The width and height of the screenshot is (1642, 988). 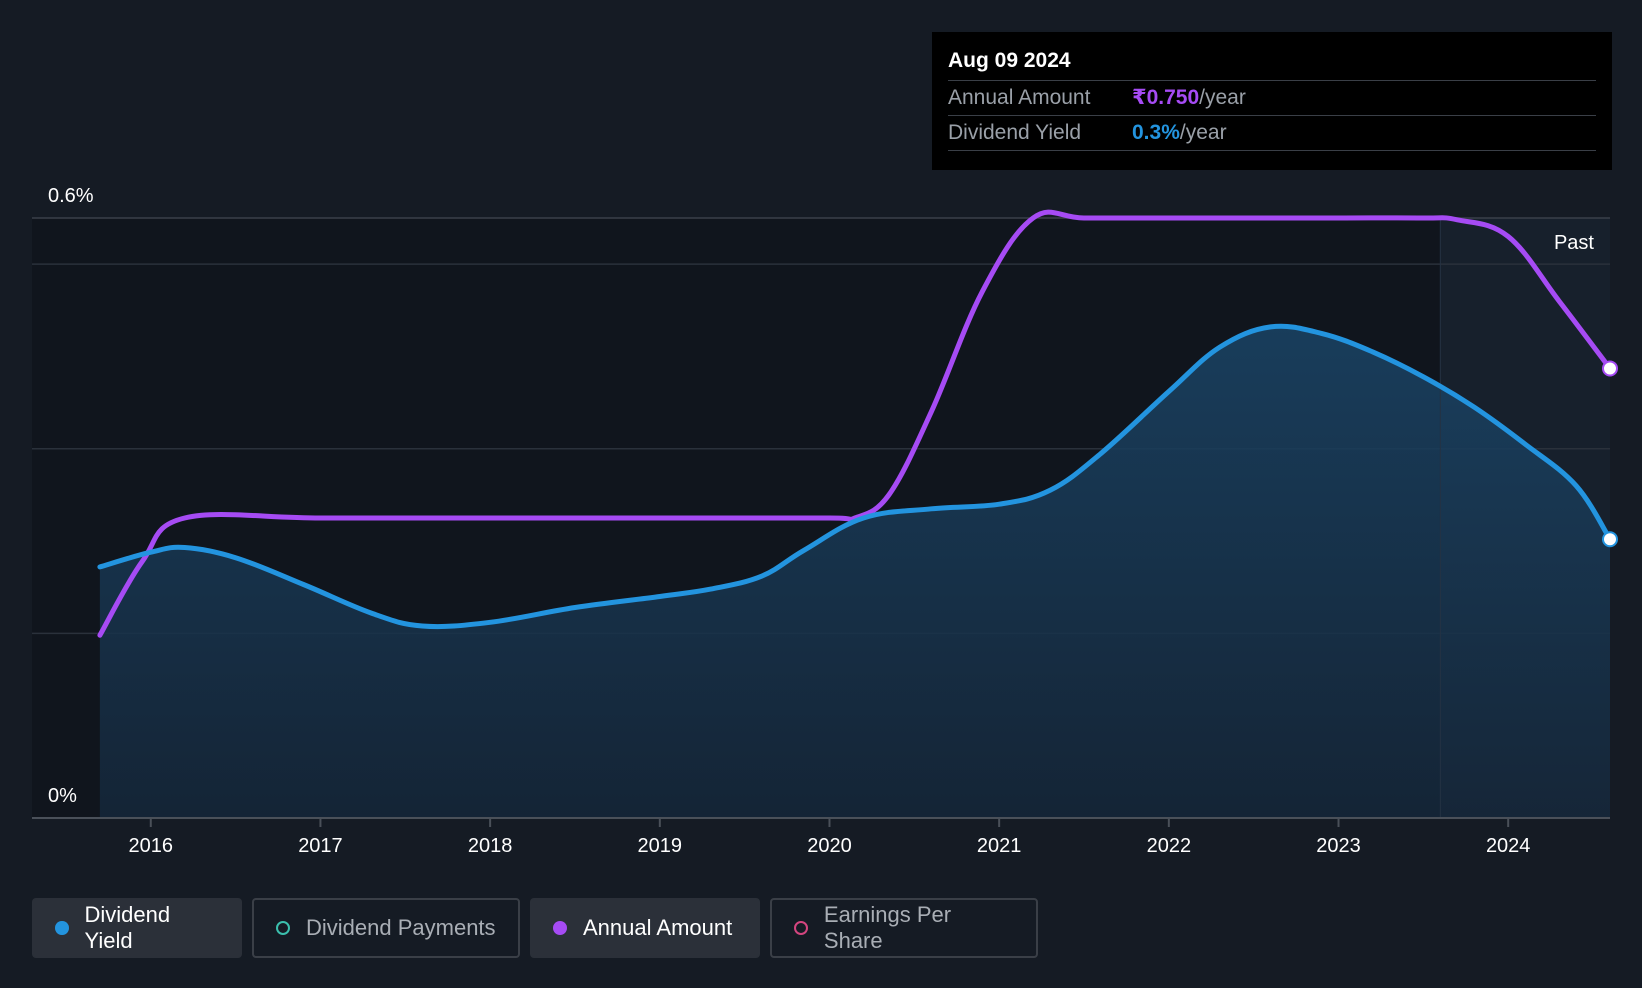 What do you see at coordinates (660, 846) in the screenshot?
I see `x-tick-label: 2019` at bounding box center [660, 846].